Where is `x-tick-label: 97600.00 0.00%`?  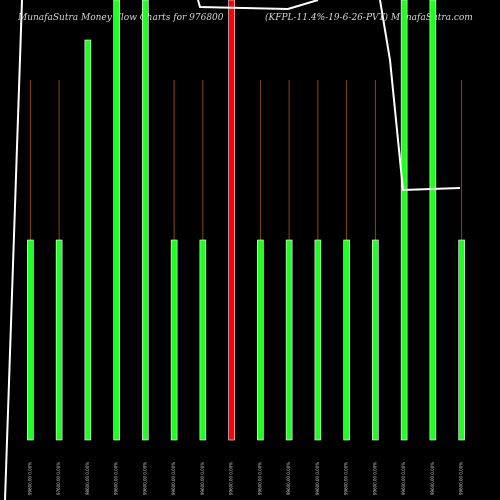 x-tick-label: 97600.00 0.00% is located at coordinates (58, 478).